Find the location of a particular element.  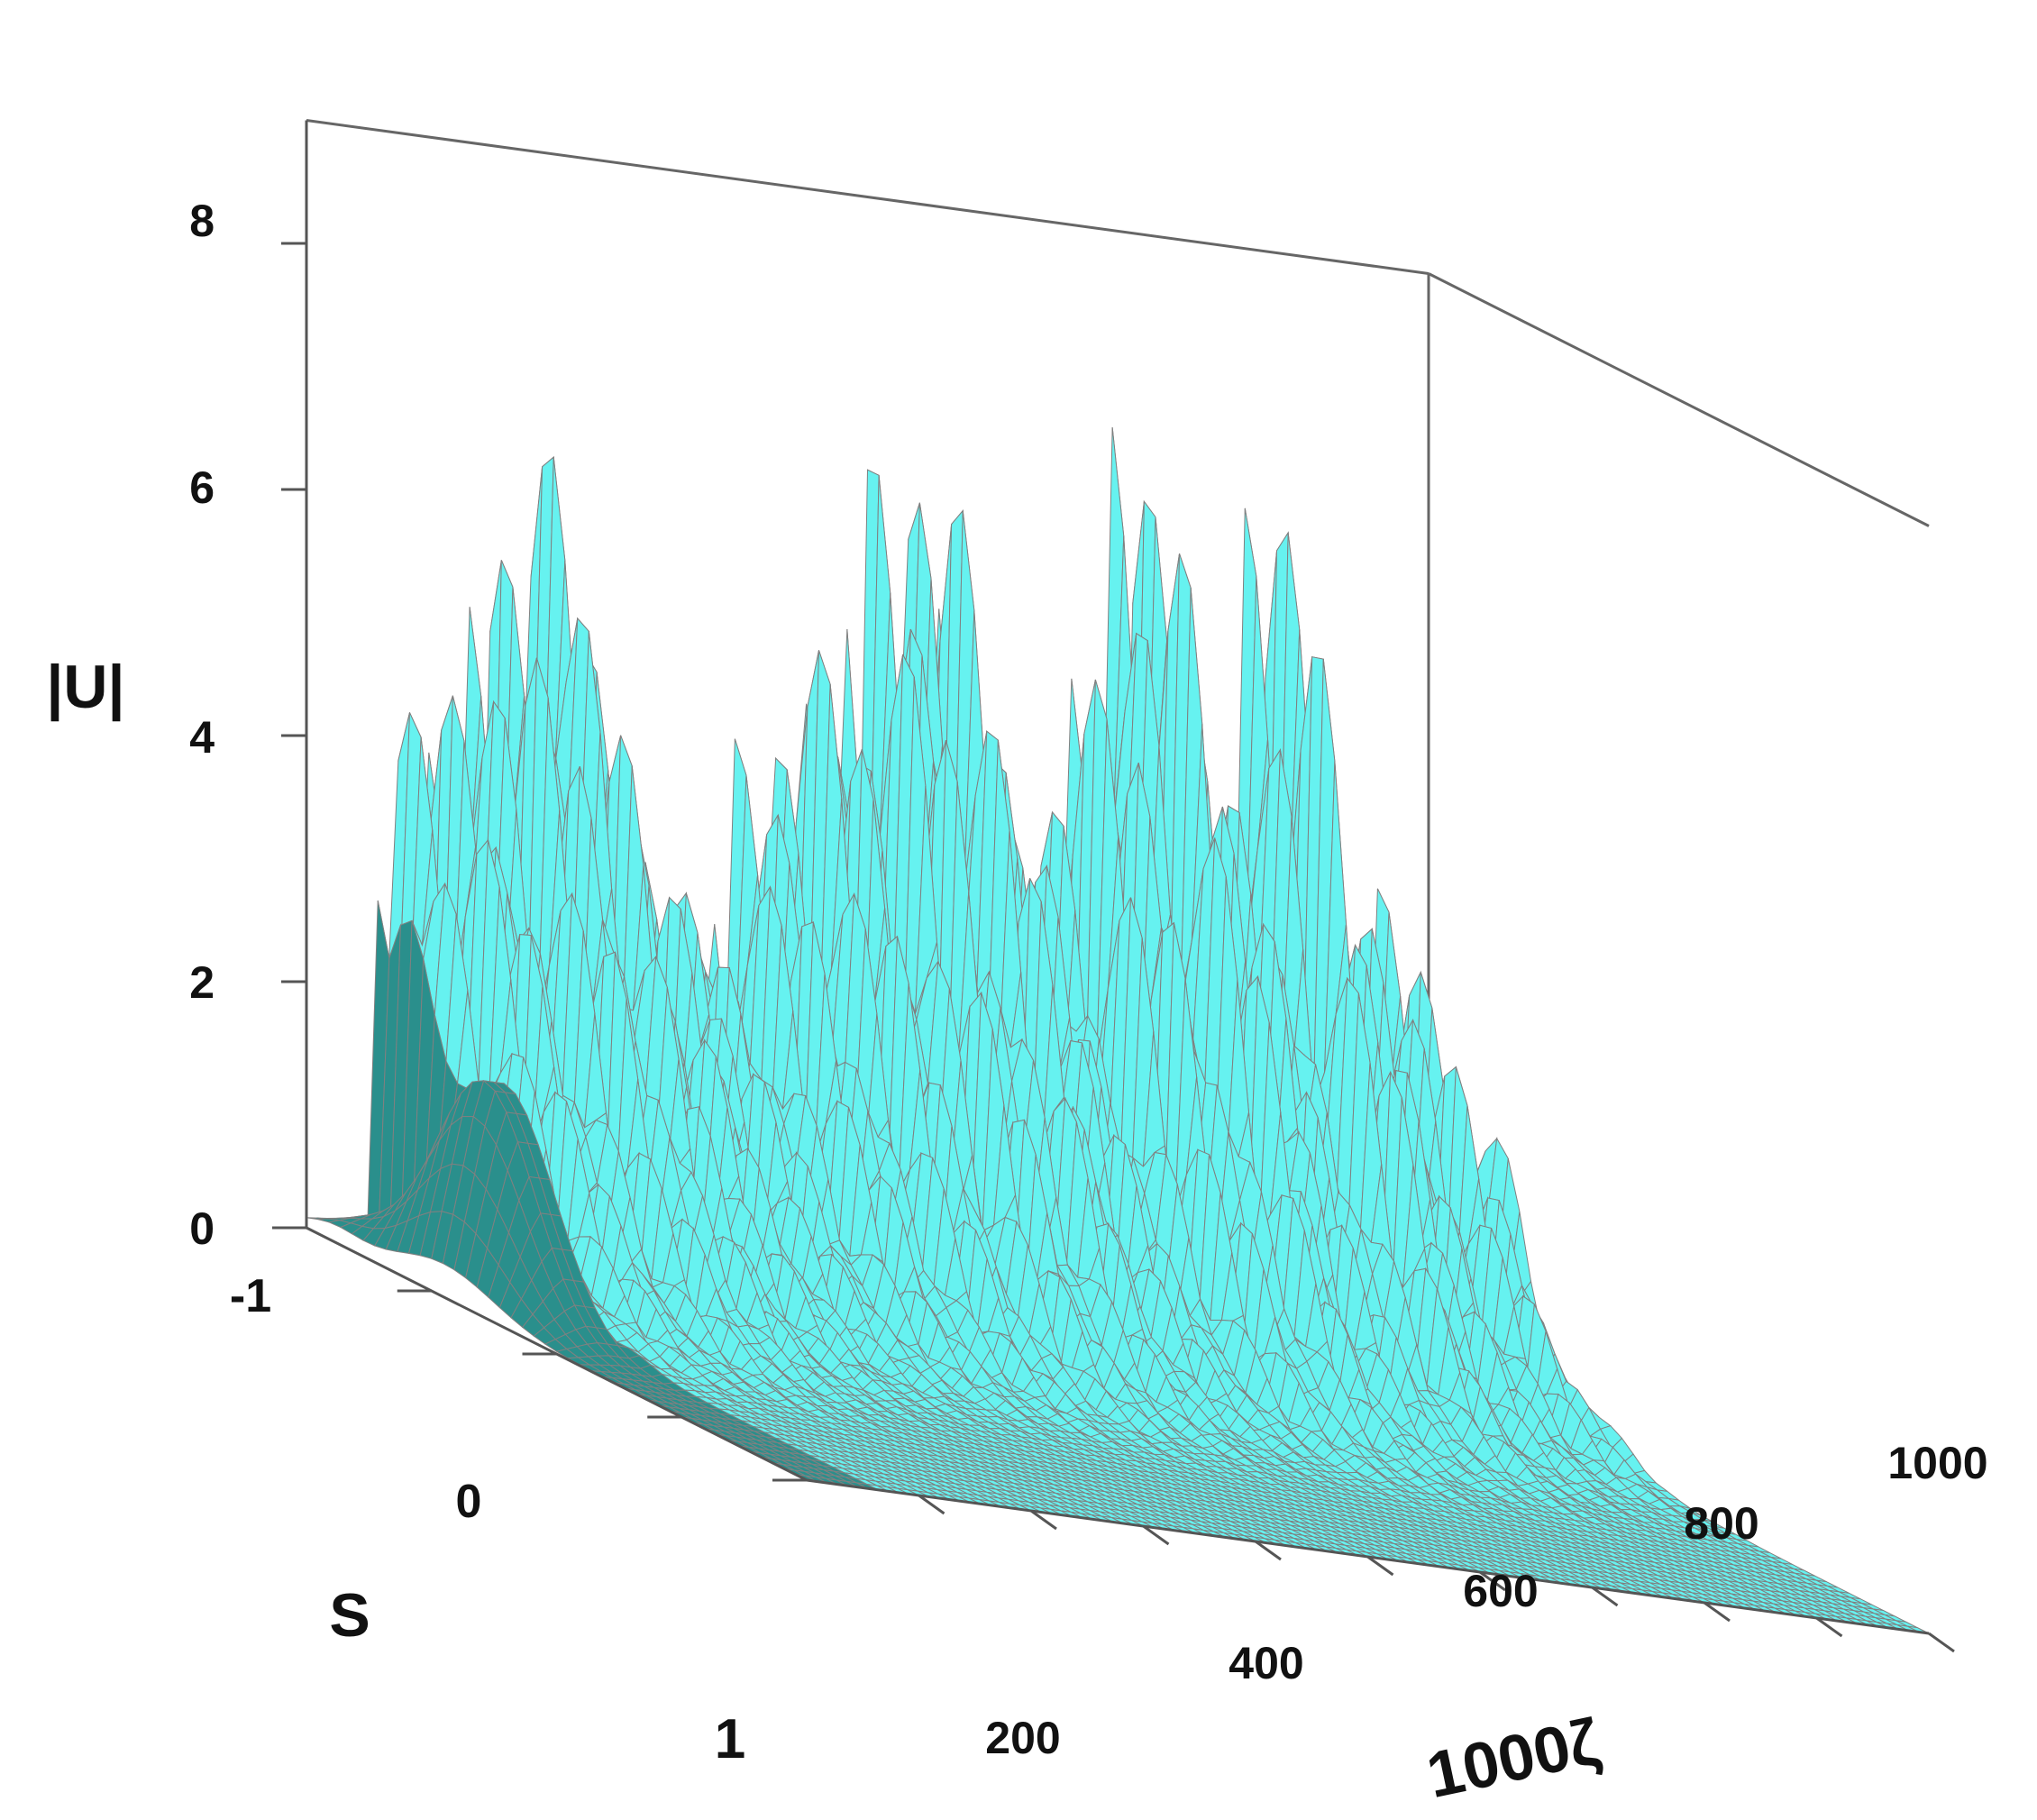

zeta-axis-title: 1000ζ is located at coordinates (1513, 1759).